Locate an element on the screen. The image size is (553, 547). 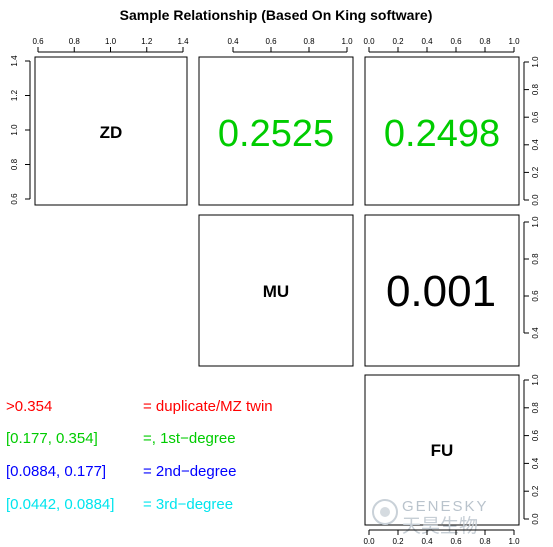
right-axis-zd-tick-label: 0.0 is located at coordinates (535, 200).